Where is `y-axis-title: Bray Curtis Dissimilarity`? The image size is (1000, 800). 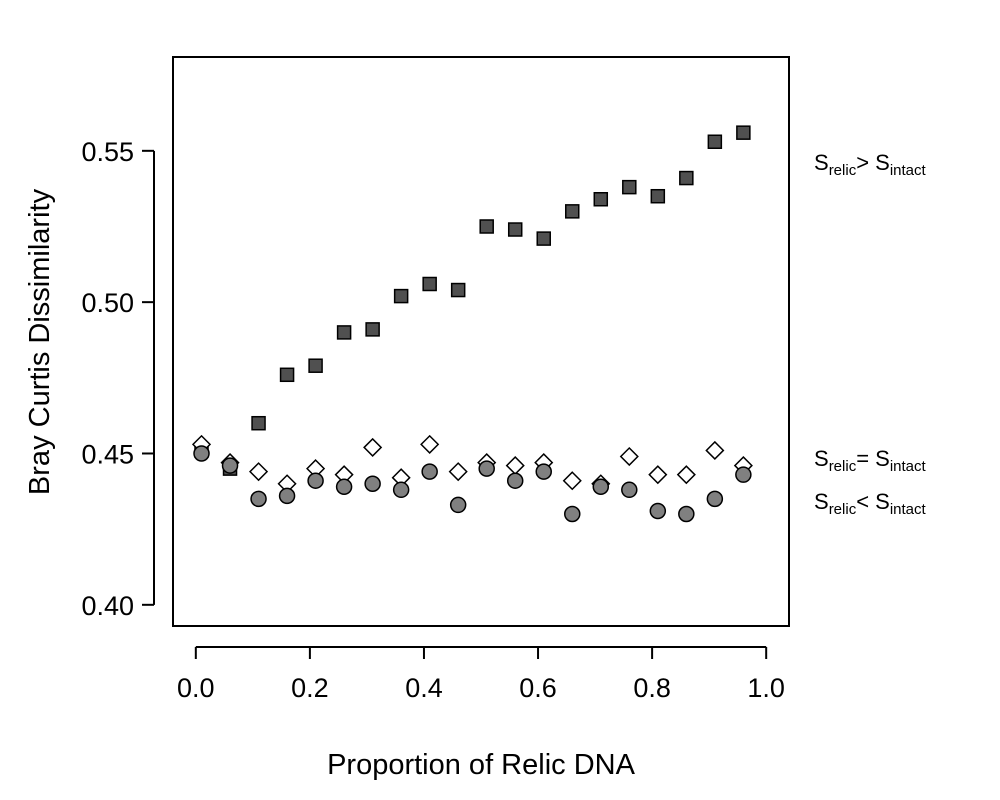 y-axis-title: Bray Curtis Dissimilarity is located at coordinates (40, 341).